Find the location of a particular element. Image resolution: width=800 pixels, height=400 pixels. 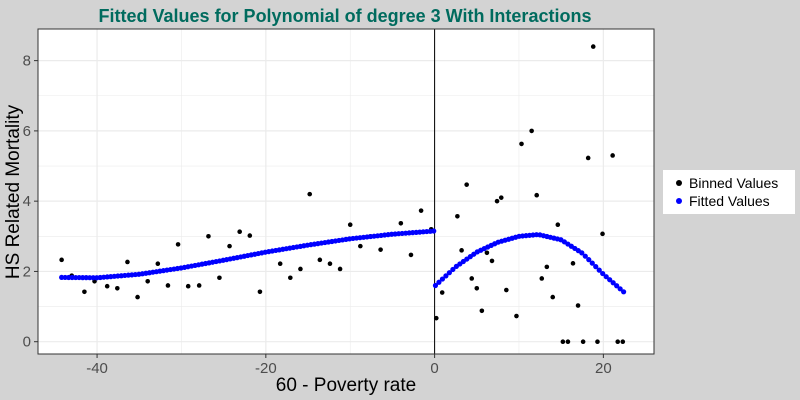

y-tick-label: 2 is located at coordinates (27, 271).